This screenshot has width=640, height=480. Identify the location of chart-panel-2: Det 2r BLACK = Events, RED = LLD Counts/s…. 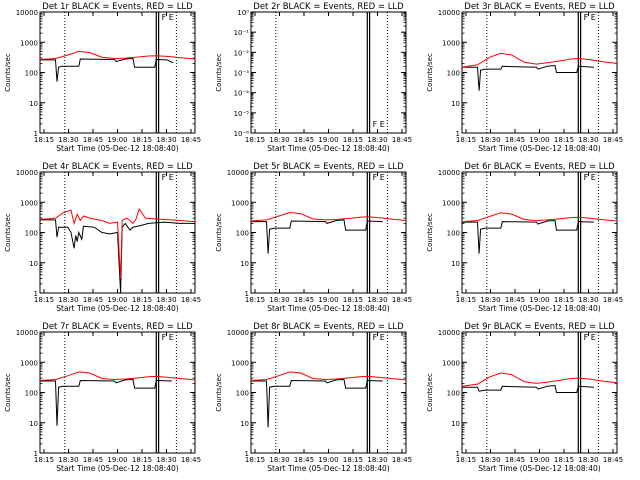
(313, 77).